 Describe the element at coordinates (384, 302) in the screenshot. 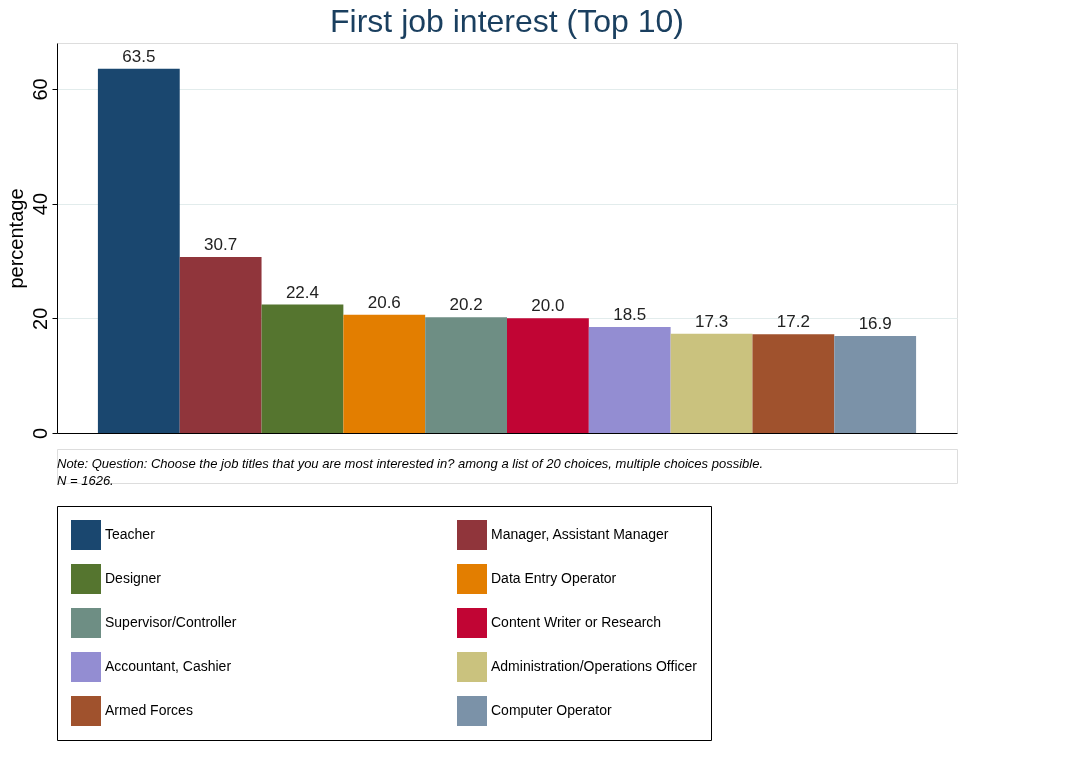

I see `data-label: 20.6` at that location.